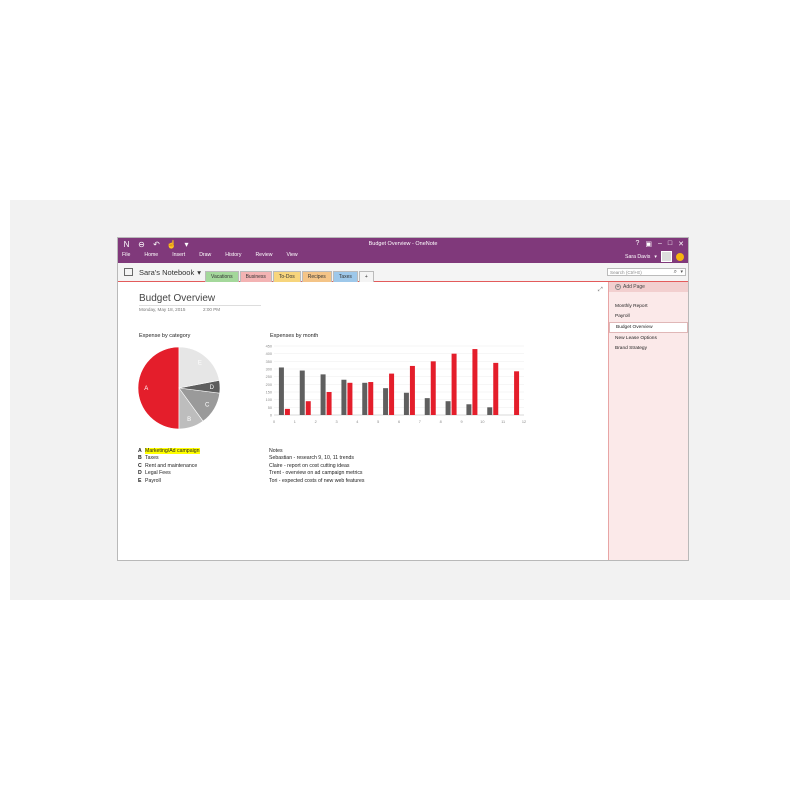 The width and height of the screenshot is (800, 800). What do you see at coordinates (152, 458) in the screenshot?
I see `legend-label: Taxes` at bounding box center [152, 458].